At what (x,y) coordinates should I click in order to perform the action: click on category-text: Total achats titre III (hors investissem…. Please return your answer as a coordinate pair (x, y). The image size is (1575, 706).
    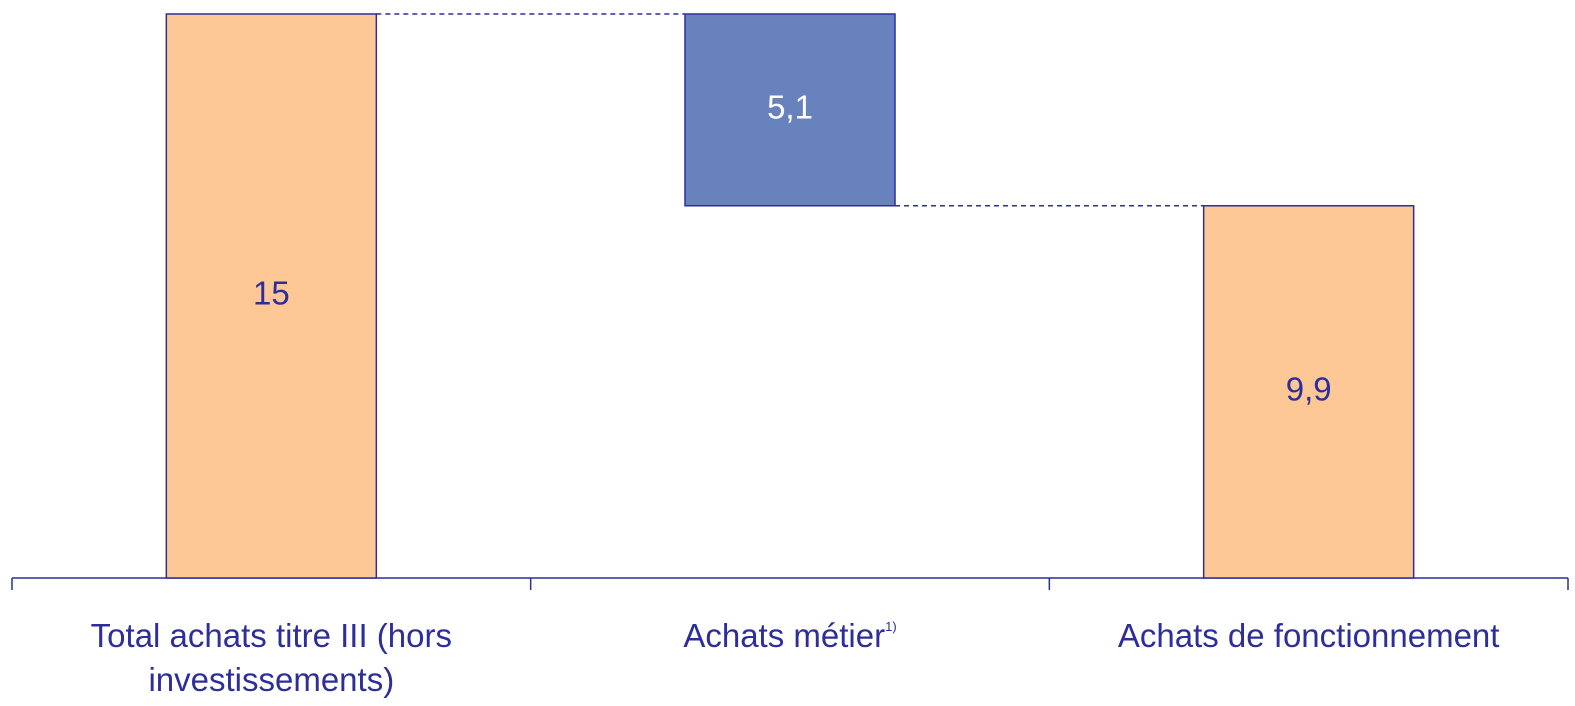
    Looking at the image, I should click on (271, 657).